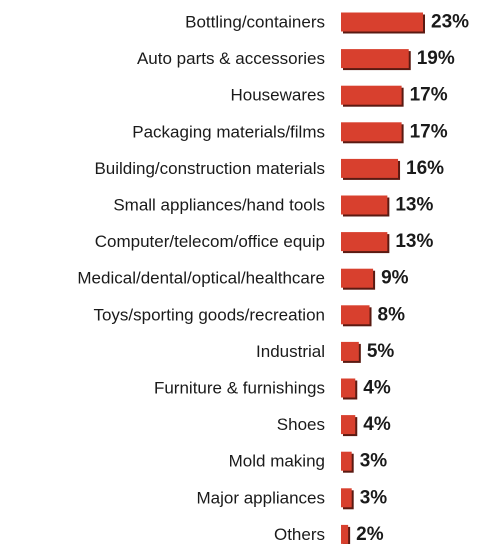 The image size is (494, 544). I want to click on bar-fill-major-appliances, so click(346, 498).